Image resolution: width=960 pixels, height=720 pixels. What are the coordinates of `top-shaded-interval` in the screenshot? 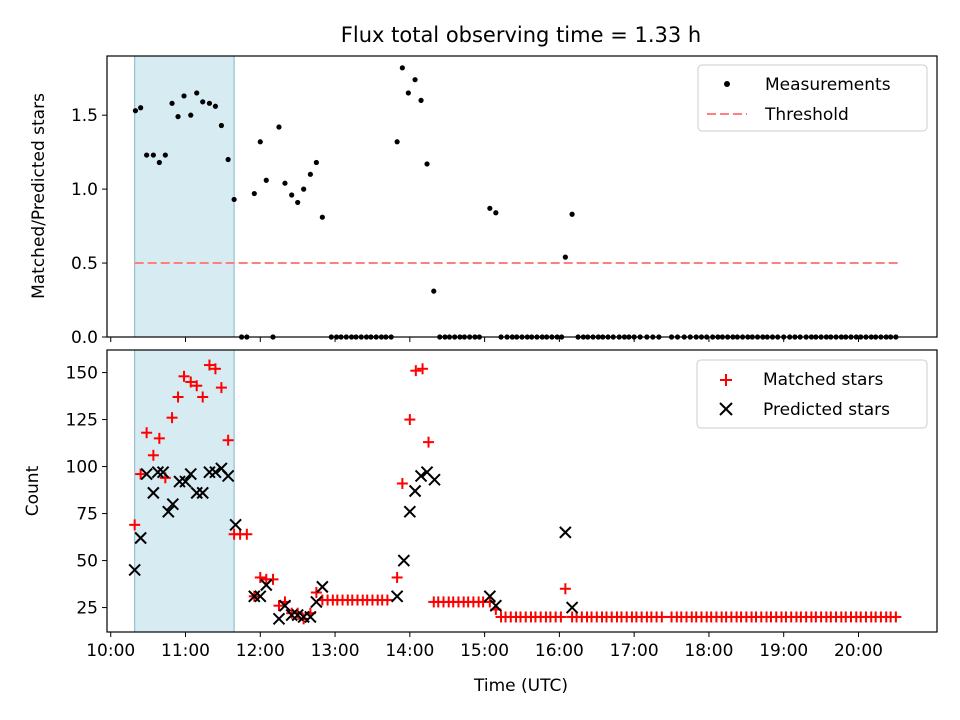 It's located at (184, 196).